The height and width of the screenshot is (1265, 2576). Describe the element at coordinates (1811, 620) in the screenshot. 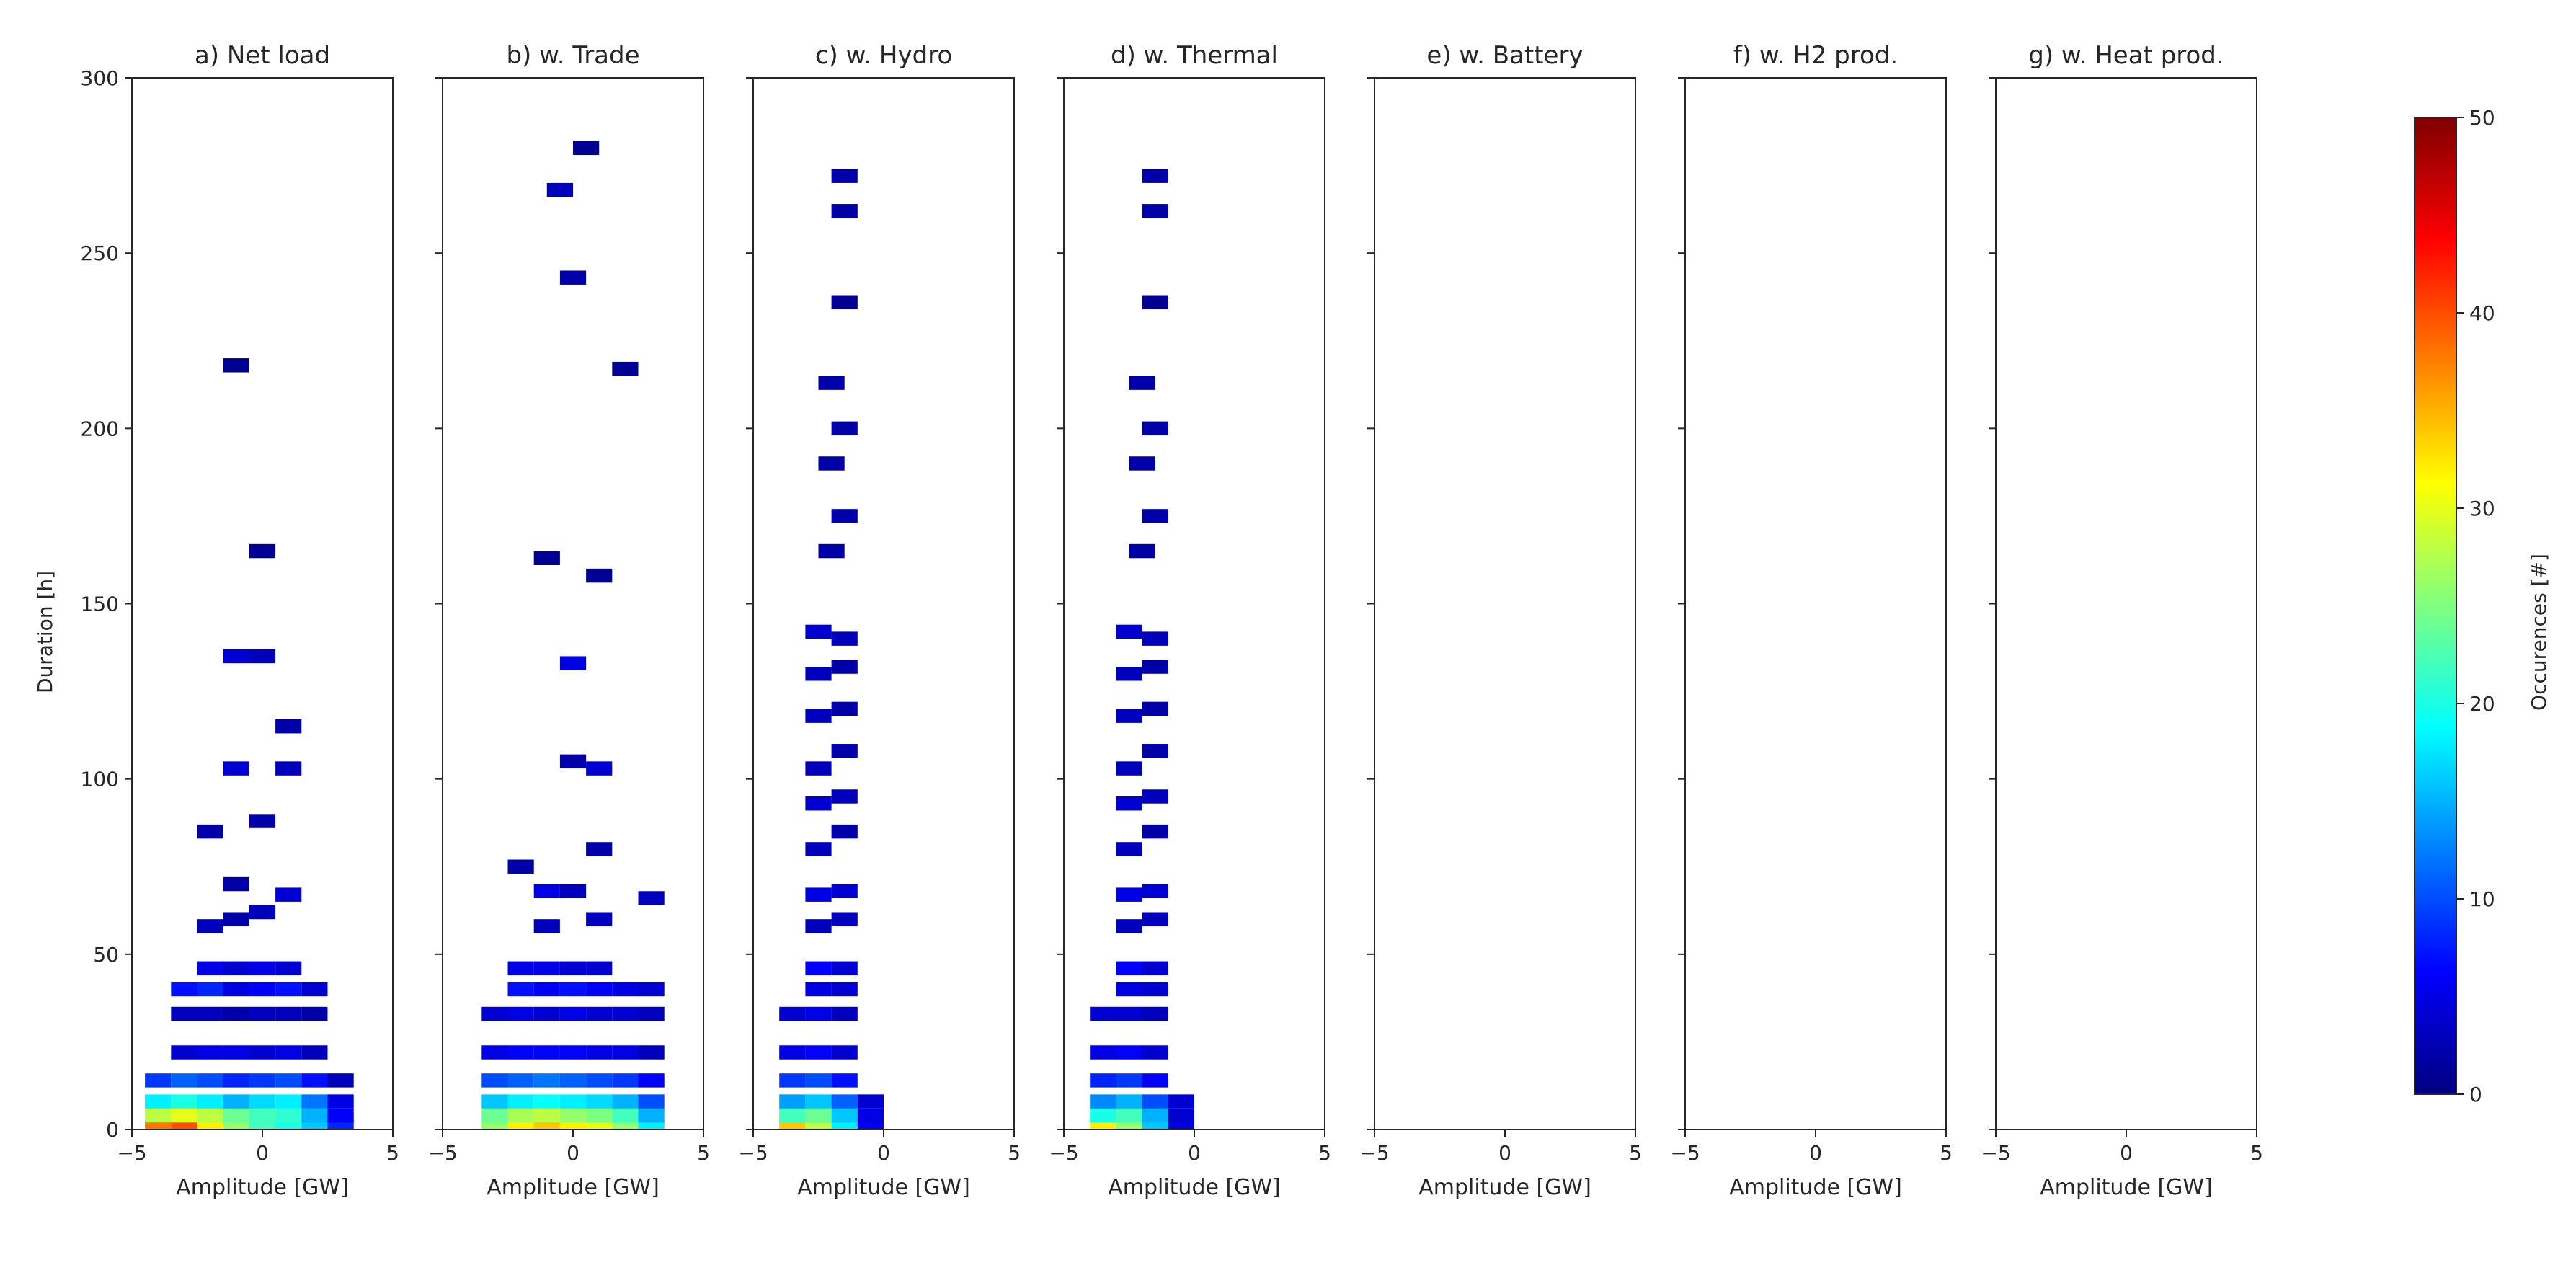

I see `panel-f: f) w. H2 prod. −5 0 5 Amplitude [GW]` at that location.